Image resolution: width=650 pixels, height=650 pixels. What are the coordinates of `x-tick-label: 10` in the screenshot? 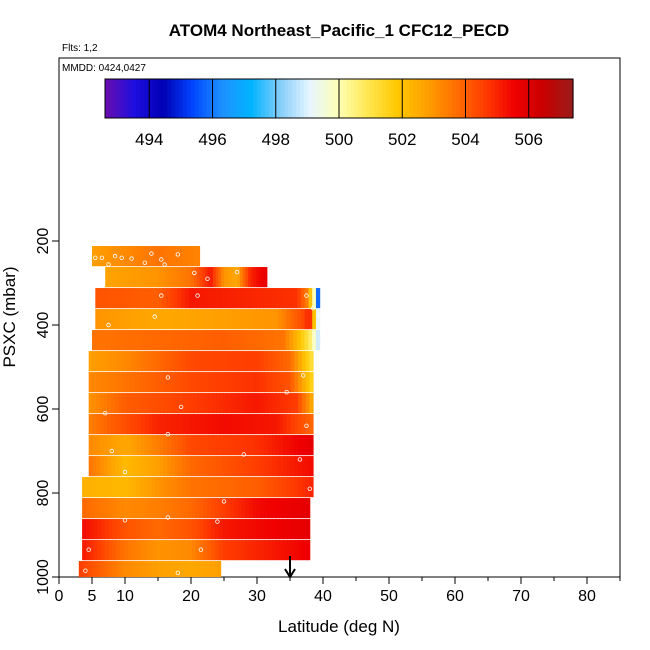 It's located at (125, 596).